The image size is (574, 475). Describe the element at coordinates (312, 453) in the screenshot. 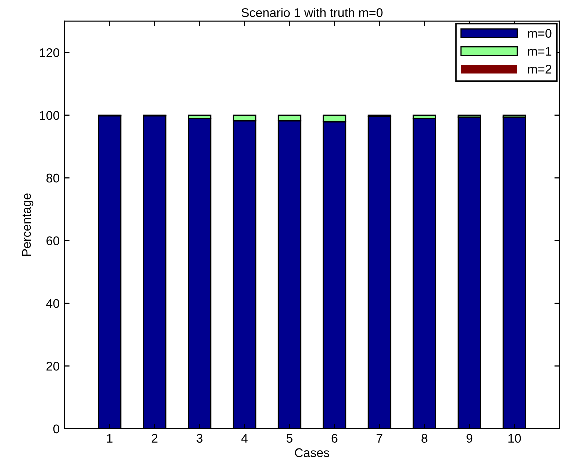

I see `x-axis-title: Cases` at that location.